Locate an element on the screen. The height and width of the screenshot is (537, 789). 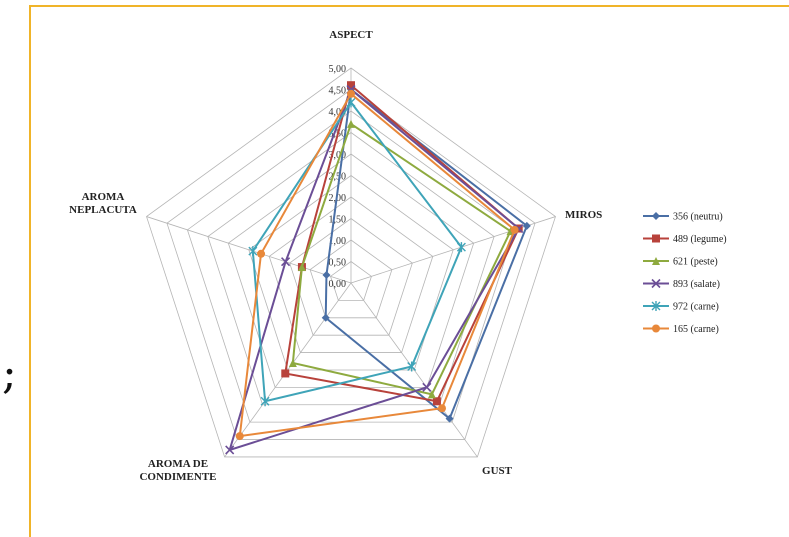
tick-label: 3,00 is located at coordinates (338, 155).